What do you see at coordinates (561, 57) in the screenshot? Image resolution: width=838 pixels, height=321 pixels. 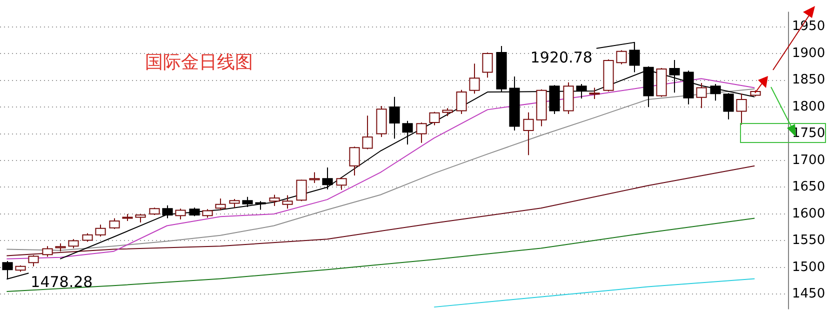 I see `annotation: 1920.78` at bounding box center [561, 57].